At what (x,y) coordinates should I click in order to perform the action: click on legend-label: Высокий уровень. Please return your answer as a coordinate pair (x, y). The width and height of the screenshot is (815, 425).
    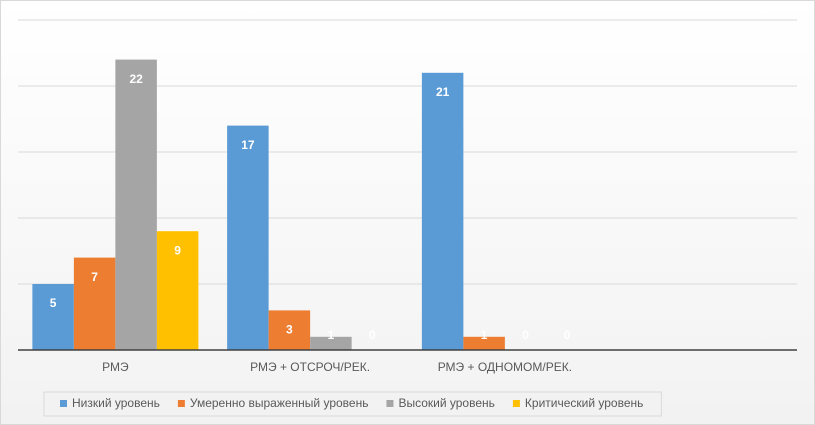
    Looking at the image, I should click on (446, 403).